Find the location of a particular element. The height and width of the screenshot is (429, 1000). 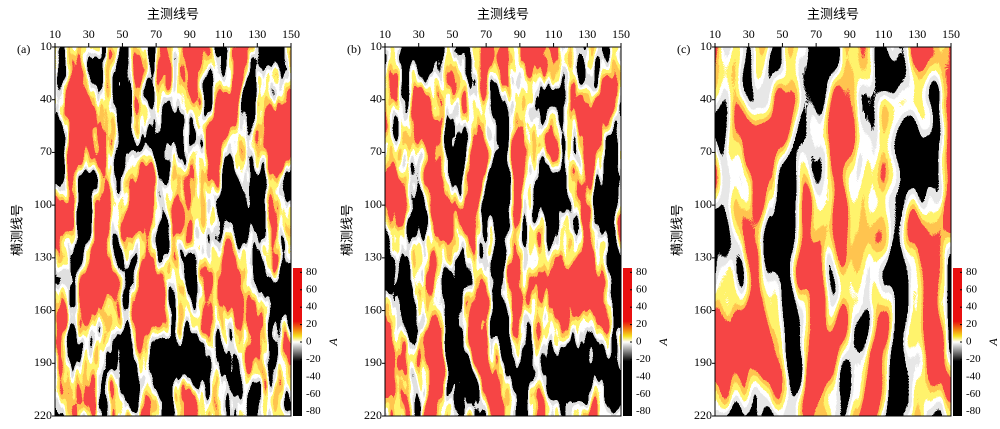

panel-label: (b) is located at coordinates (354, 49).